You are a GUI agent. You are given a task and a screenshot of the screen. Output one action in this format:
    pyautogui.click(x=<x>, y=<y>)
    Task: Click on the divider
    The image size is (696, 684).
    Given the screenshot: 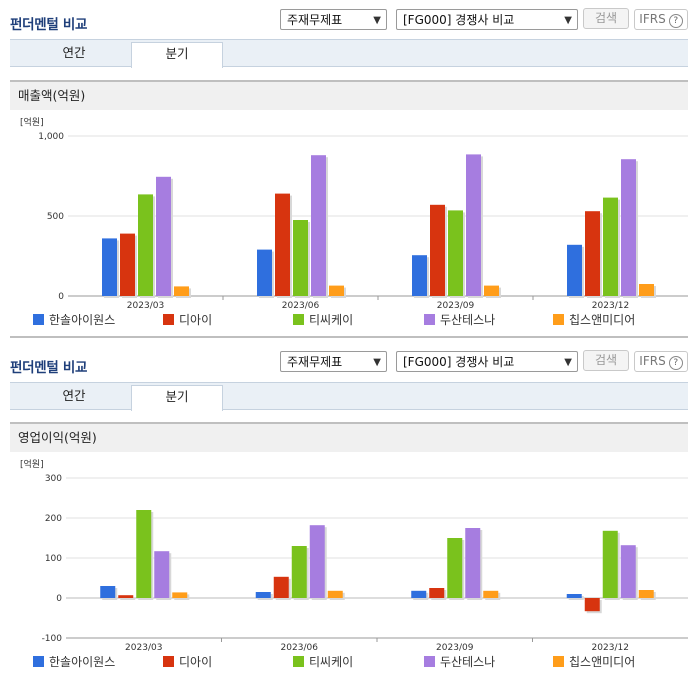 What is the action you would take?
    pyautogui.click(x=349, y=337)
    